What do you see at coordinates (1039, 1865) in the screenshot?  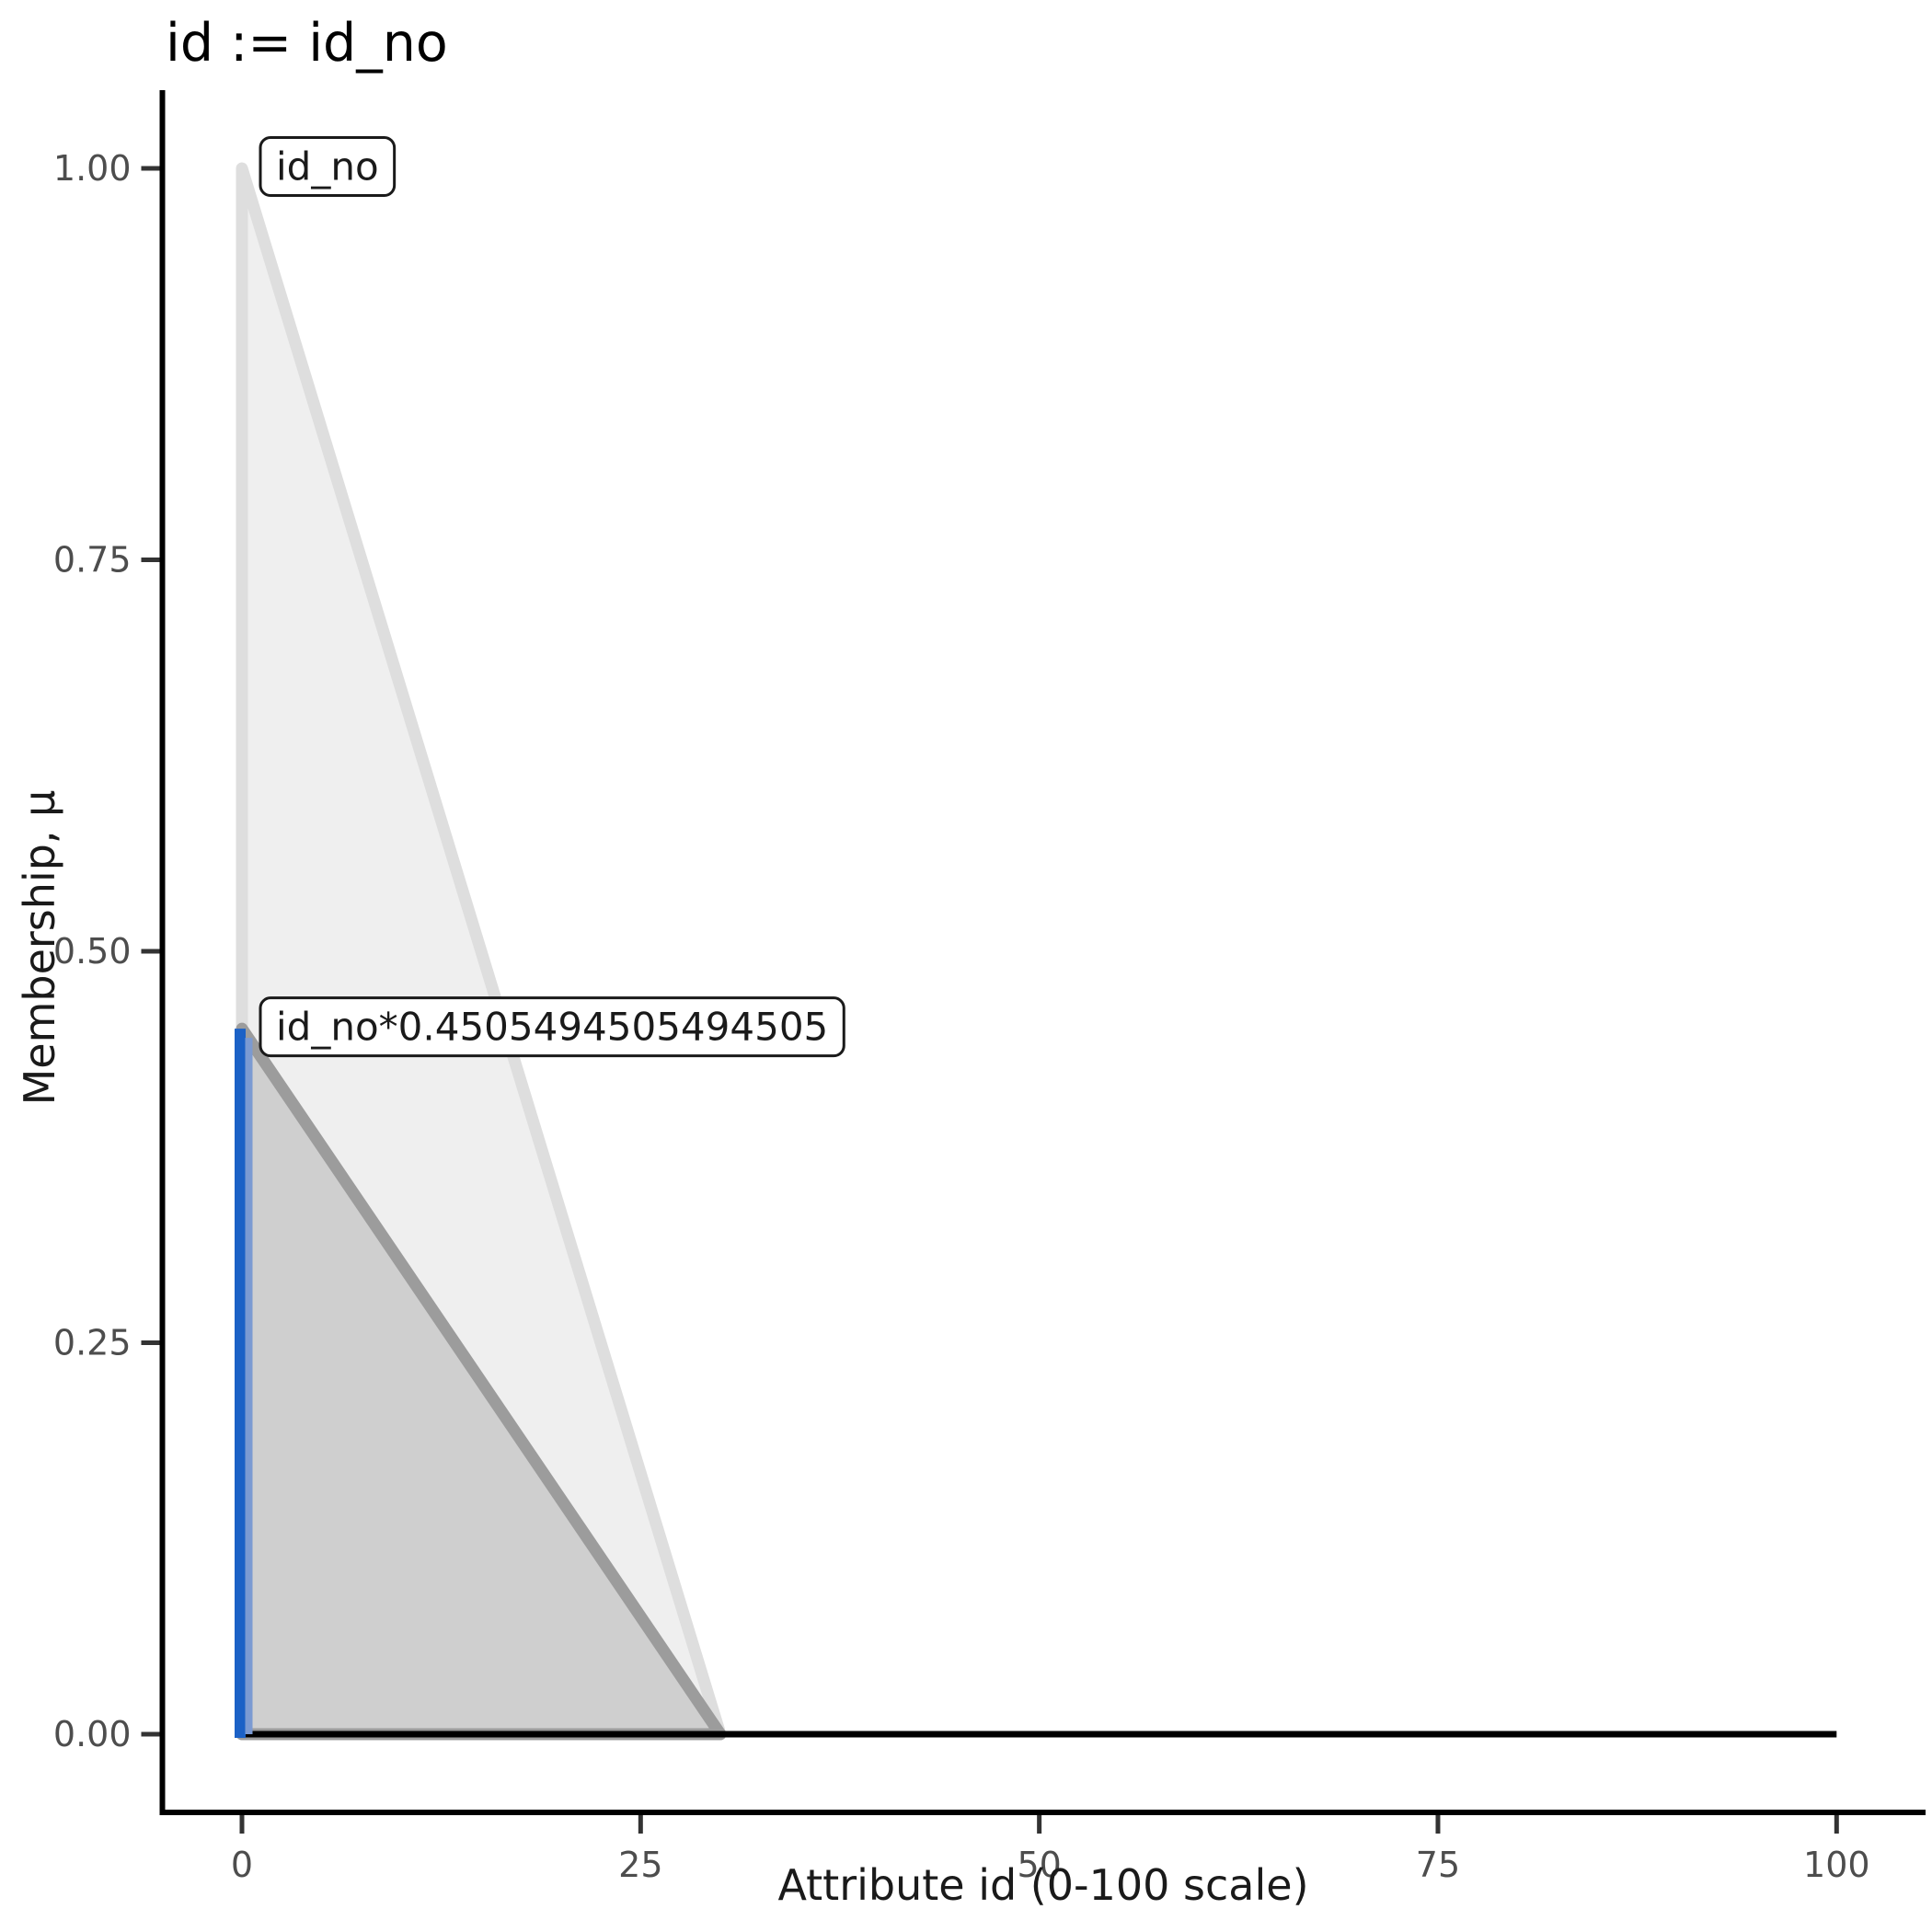 I see `x-tick-label: 50` at bounding box center [1039, 1865].